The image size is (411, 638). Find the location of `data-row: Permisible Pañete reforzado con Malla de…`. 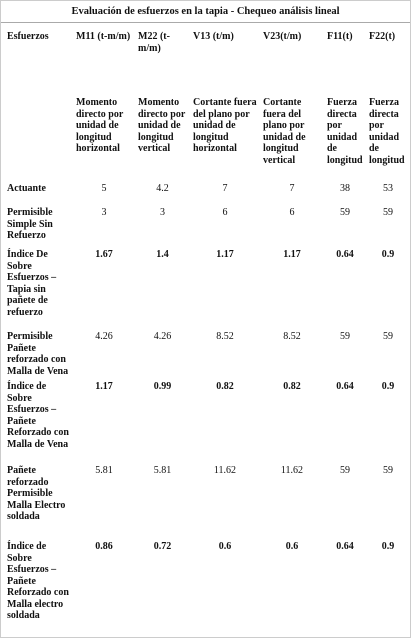

data-row: Permisible Pañete reforzado con Malla de… is located at coordinates (205, 352).